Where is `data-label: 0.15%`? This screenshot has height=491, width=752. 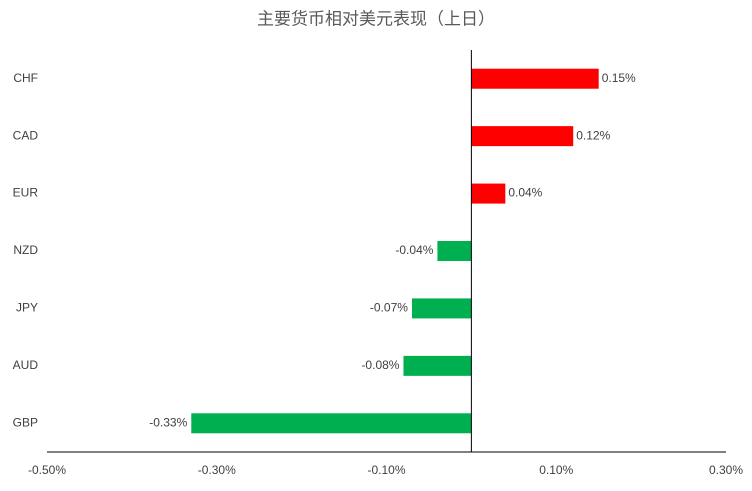
data-label: 0.15% is located at coordinates (619, 78).